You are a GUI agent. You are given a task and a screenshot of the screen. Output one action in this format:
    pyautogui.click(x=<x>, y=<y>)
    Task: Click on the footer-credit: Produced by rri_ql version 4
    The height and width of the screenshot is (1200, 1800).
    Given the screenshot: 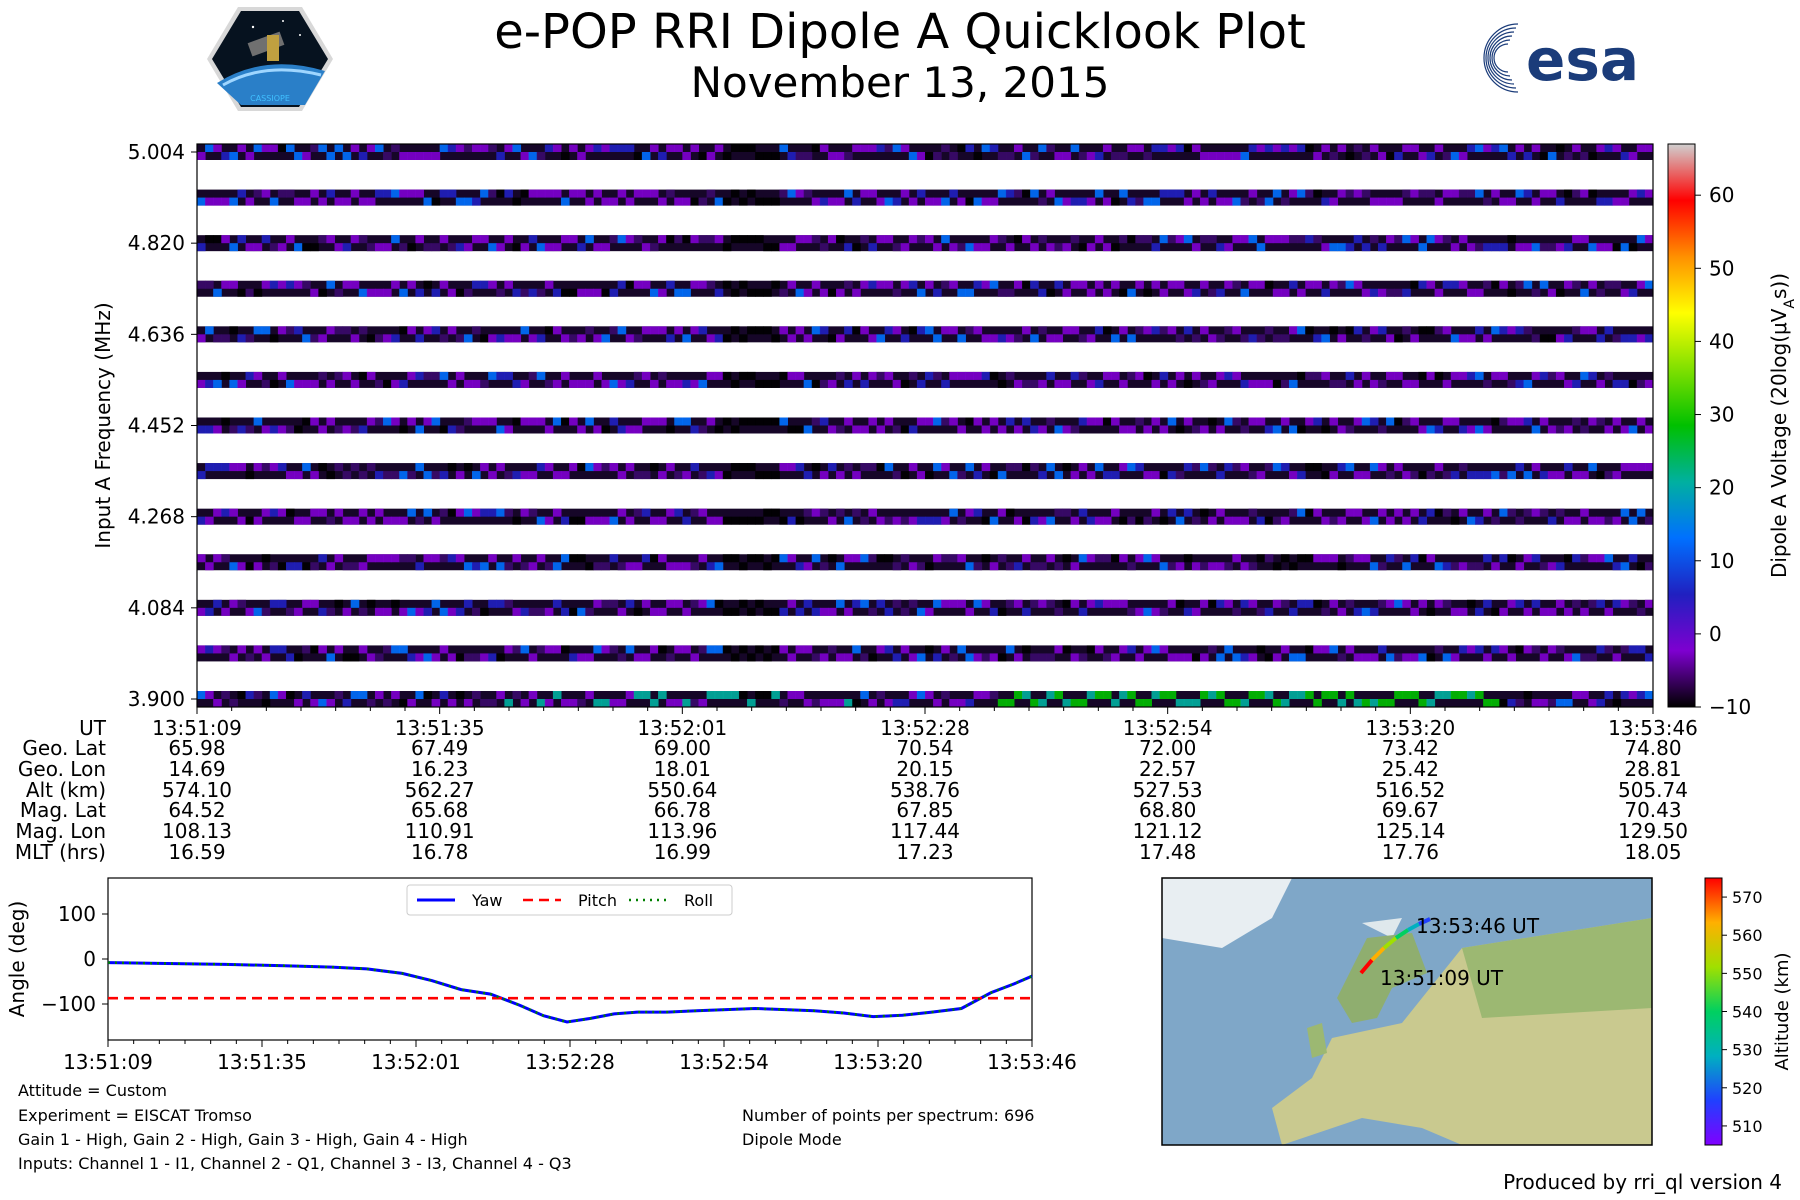 What is the action you would take?
    pyautogui.click(x=1642, y=1182)
    